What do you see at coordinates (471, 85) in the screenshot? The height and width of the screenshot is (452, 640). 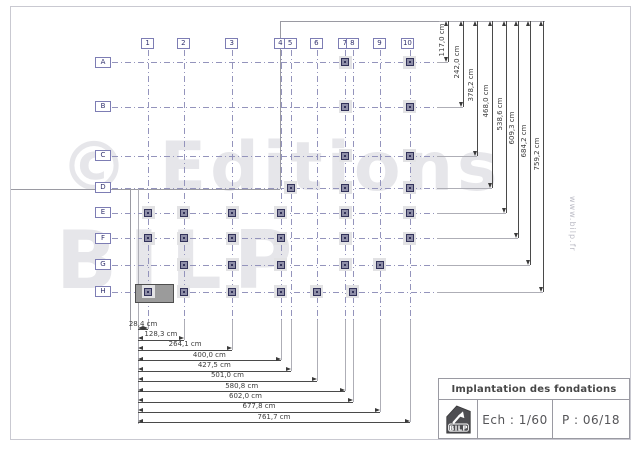 I see `dim-label-right-C: 378,2 cm` at bounding box center [471, 85].